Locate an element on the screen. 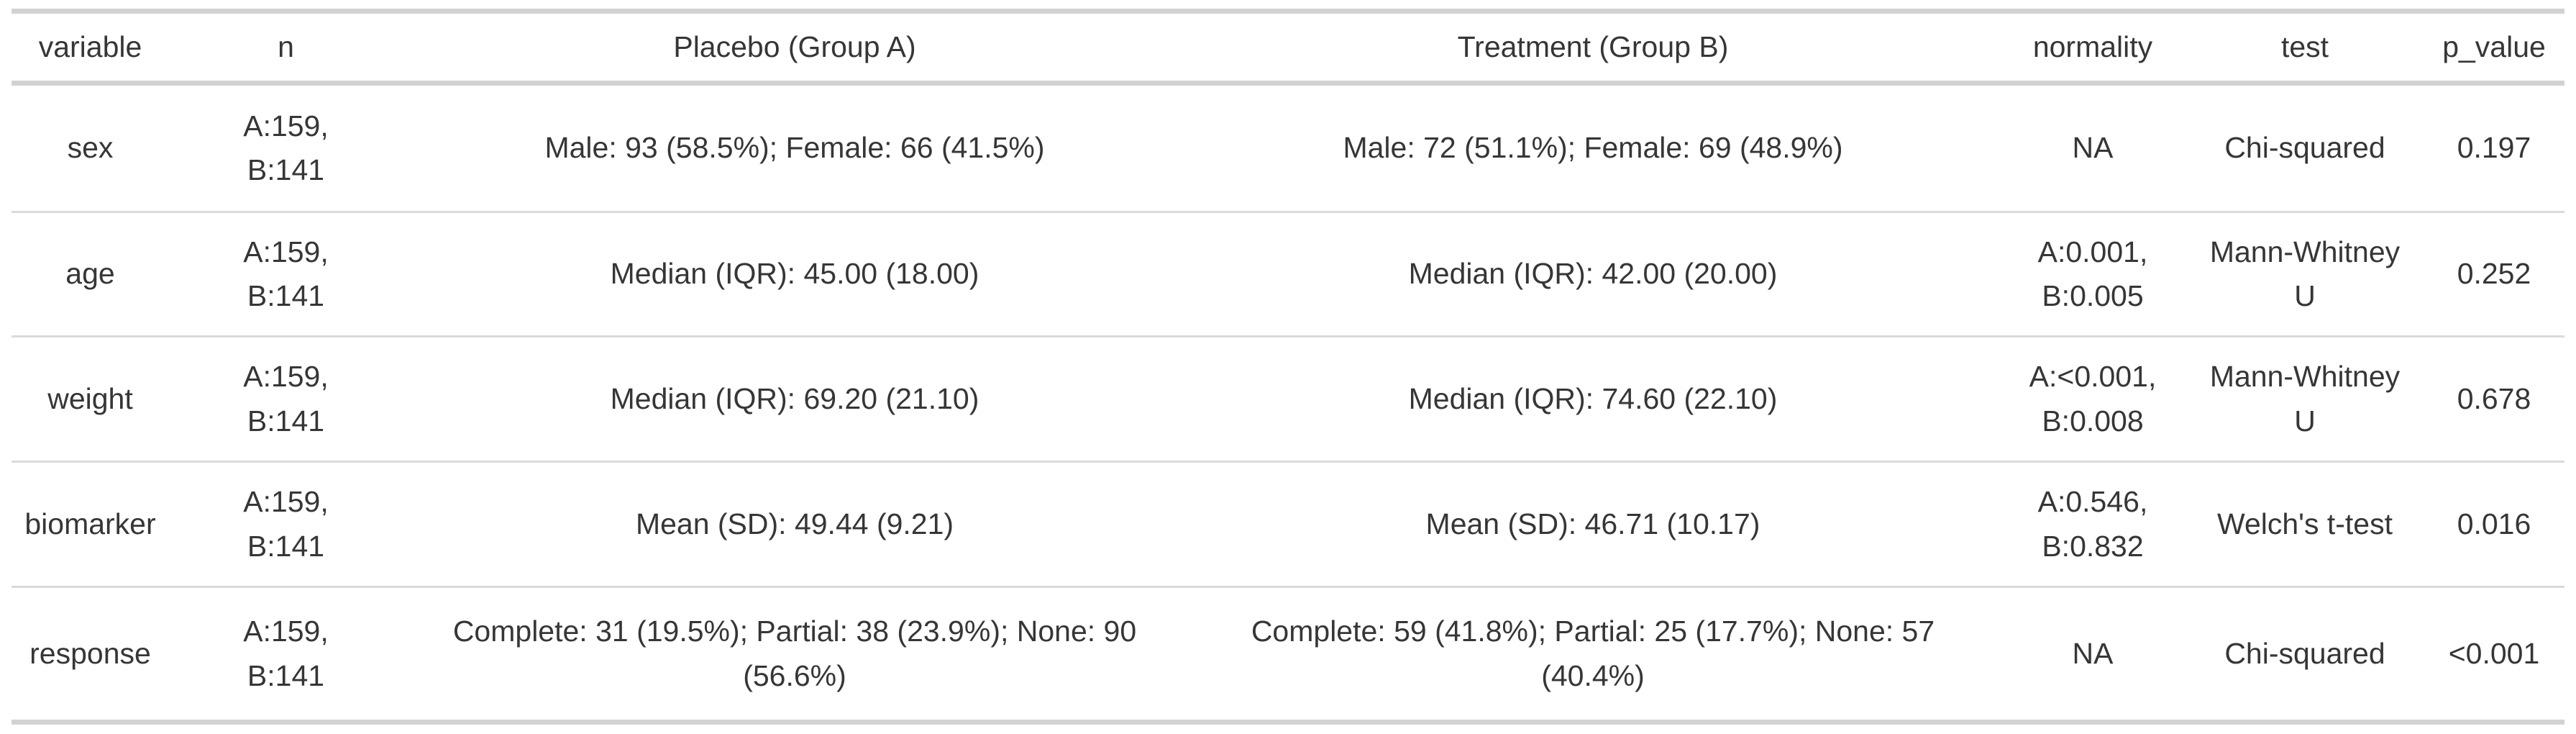 This screenshot has width=2576, height=734. cell-variable: weight is located at coordinates (90, 398).